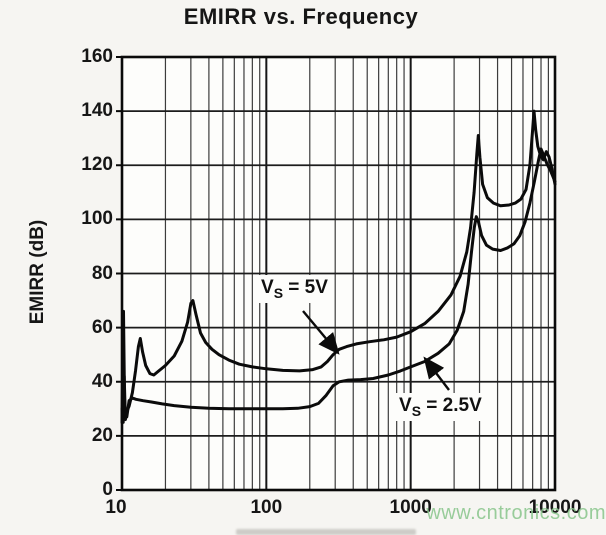 This screenshot has height=535, width=606. Describe the element at coordinates (410, 507) in the screenshot. I see `x-tick-label-1000: 1000` at that location.